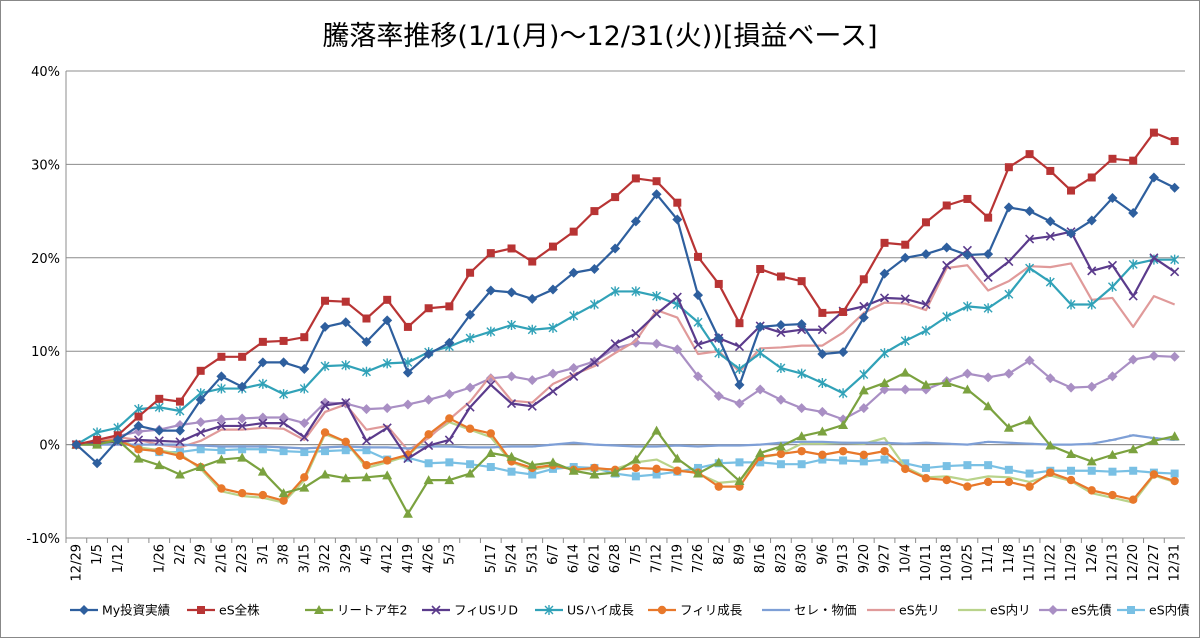  What do you see at coordinates (366, 554) in the screenshot?
I see `x-tick-label: 4/5` at bounding box center [366, 554].